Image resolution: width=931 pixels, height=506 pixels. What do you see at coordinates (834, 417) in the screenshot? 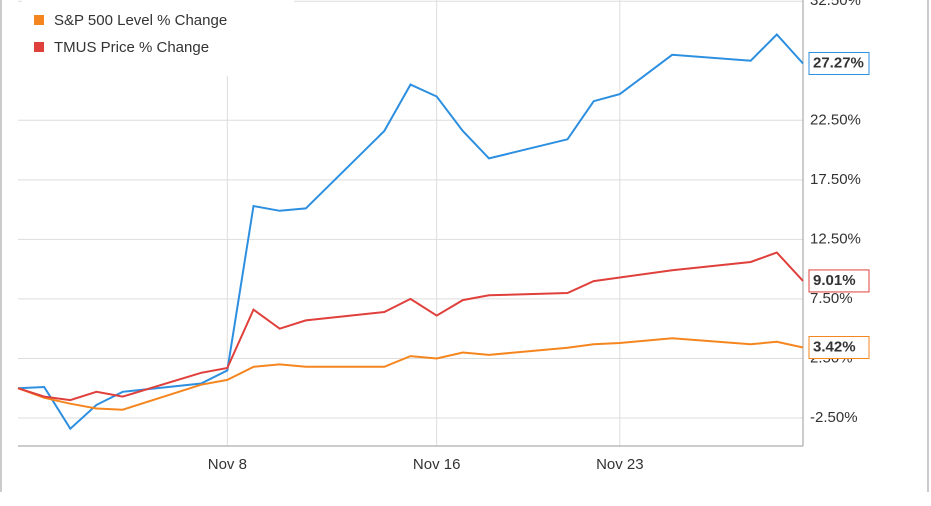
I see `y-tick-label: -2.50%` at bounding box center [834, 417].